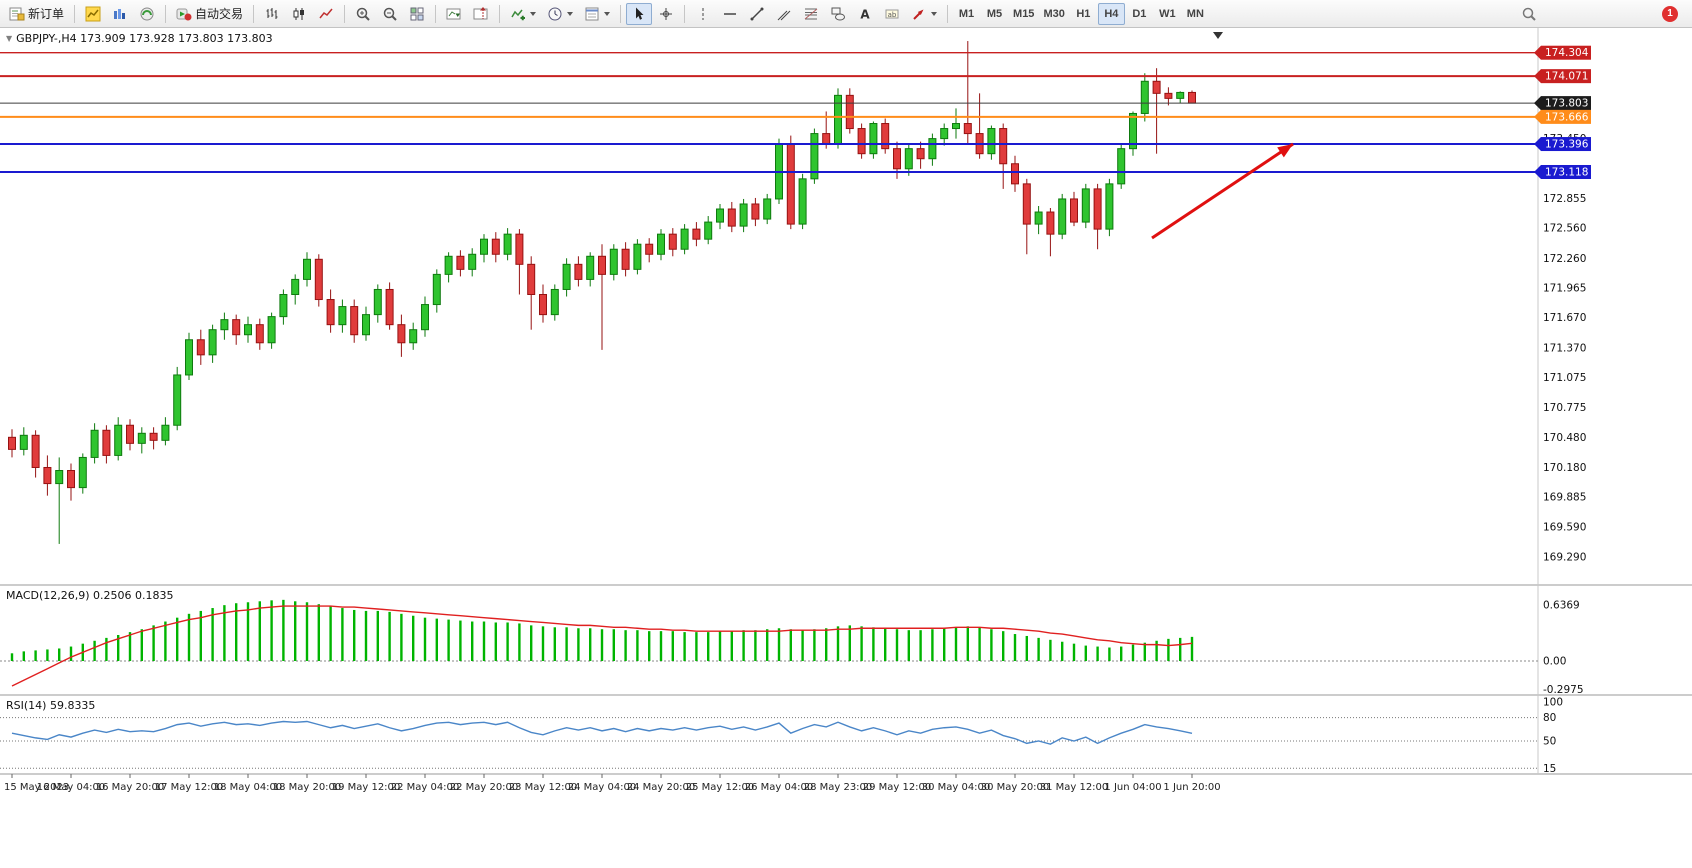  What do you see at coordinates (130, 787) in the screenshot?
I see `time-axis-label: 16 May 20:00` at bounding box center [130, 787].